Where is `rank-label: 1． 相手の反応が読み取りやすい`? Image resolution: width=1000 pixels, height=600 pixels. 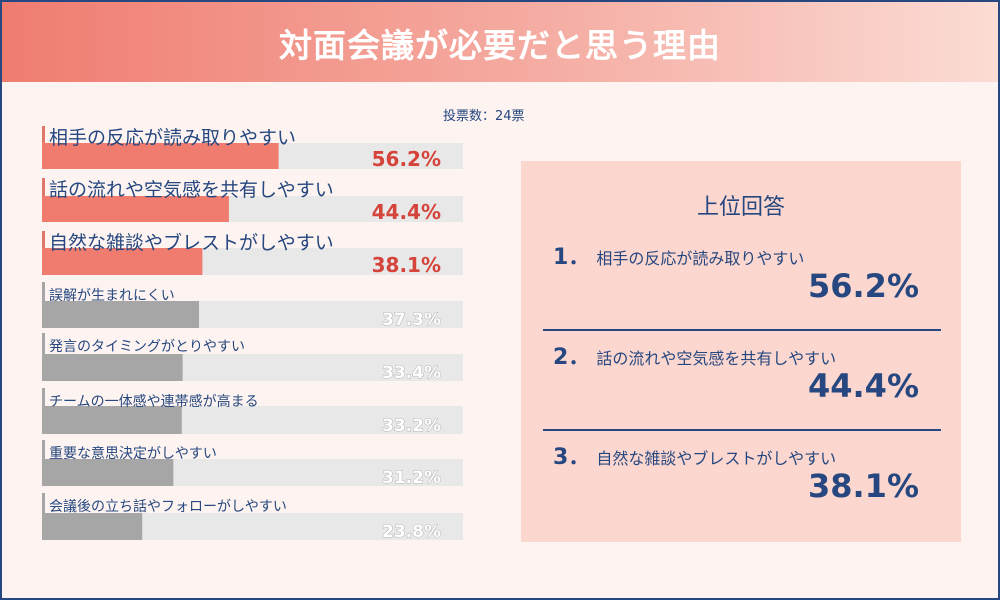
rank-label: 1． 相手の反応が読み取りやすい is located at coordinates (678, 255).